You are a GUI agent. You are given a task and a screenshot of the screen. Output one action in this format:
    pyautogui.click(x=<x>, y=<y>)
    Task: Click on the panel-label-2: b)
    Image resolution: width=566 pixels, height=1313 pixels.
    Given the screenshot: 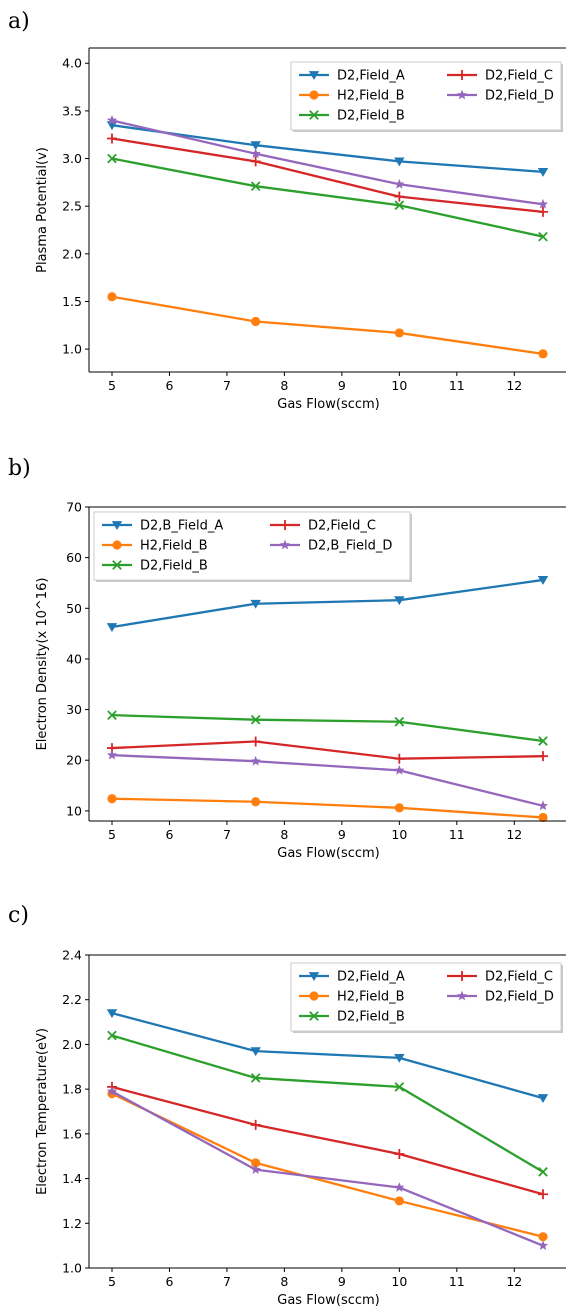 What is the action you would take?
    pyautogui.click(x=19, y=468)
    